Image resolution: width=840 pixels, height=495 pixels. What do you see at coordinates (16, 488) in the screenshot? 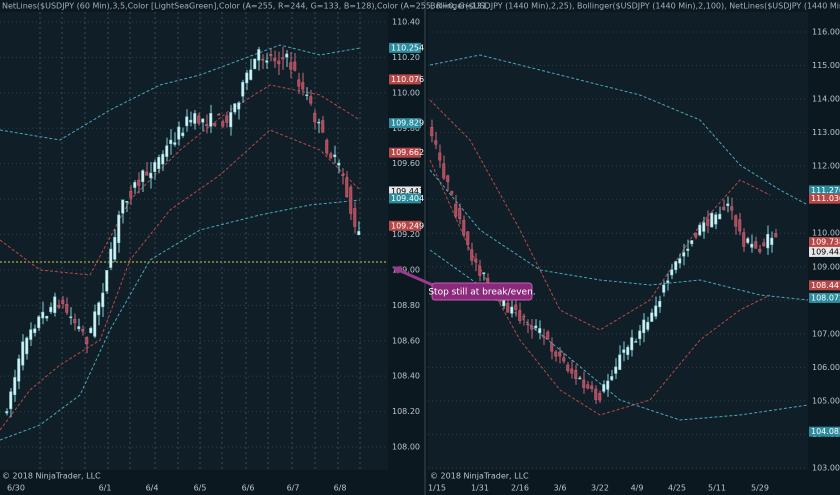
I see `x-axis-label: 6/30` at bounding box center [16, 488].